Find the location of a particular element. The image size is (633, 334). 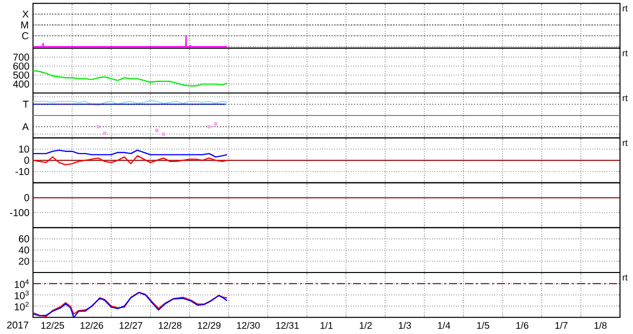

x-tick-label: 12/27 is located at coordinates (131, 325).